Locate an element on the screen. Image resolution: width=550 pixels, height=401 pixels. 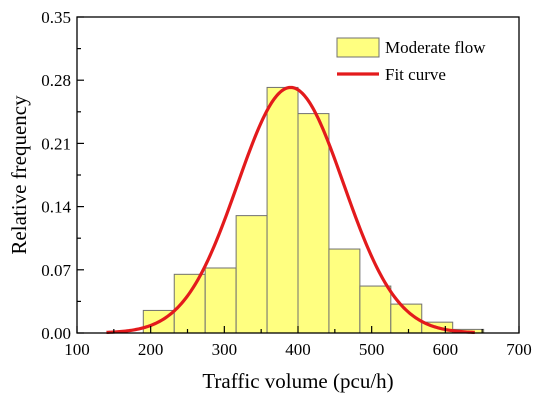
x-tick-label: 400 is located at coordinates (298, 349).